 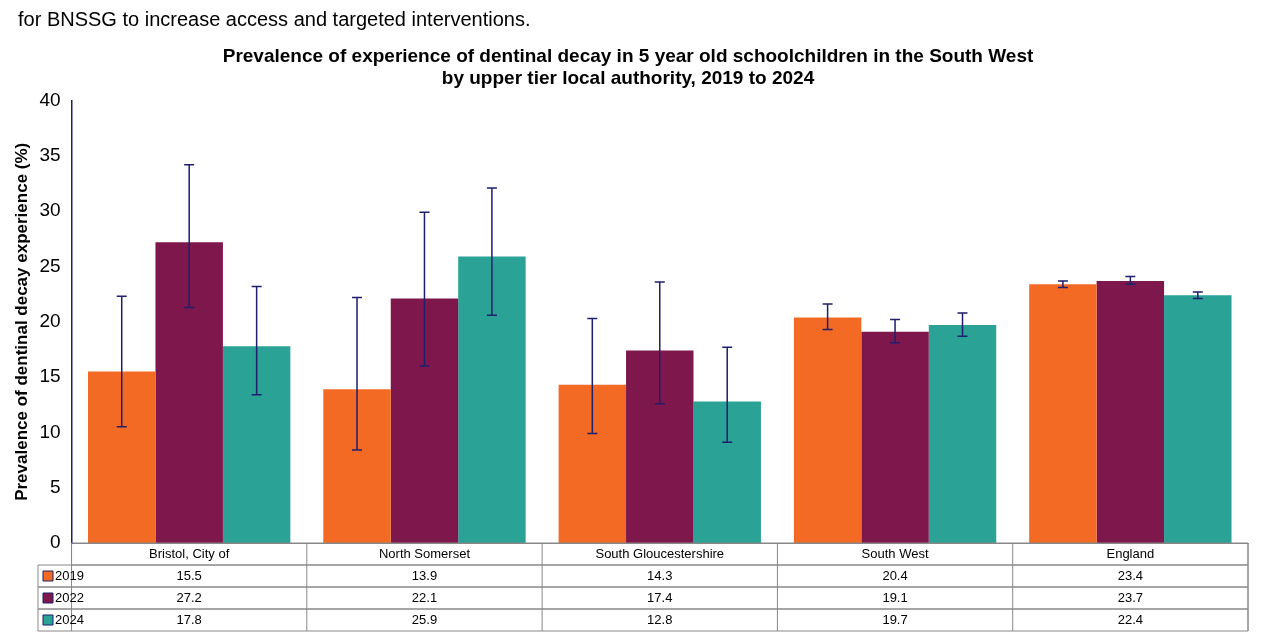 I want to click on chart-title: Prevalence of experience of dentinal decay in 5 year old schoolchildren in the South West by upper tier local authority, 2019 to 2024, so click(x=628, y=66).